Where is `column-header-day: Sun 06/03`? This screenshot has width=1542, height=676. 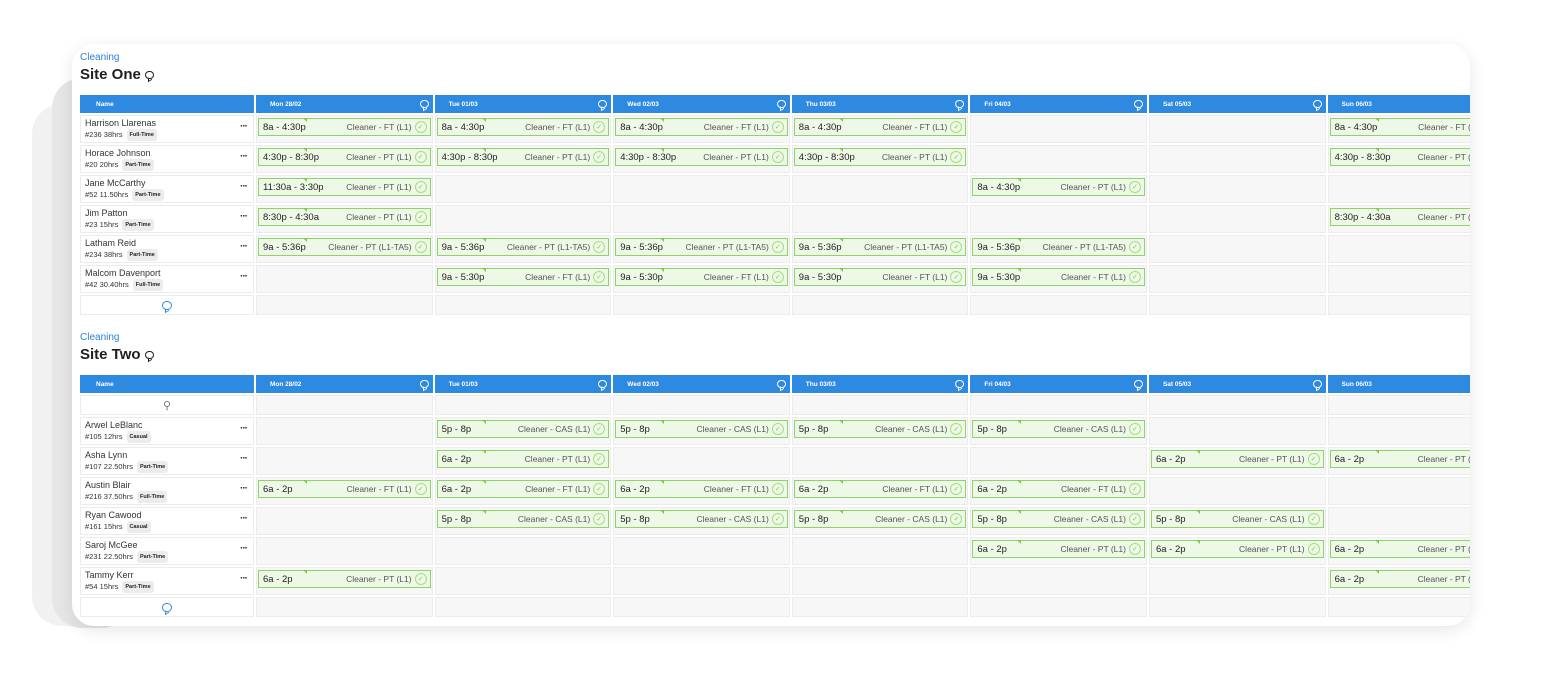
column-header-day: Sun 06/03 is located at coordinates (1398, 384).